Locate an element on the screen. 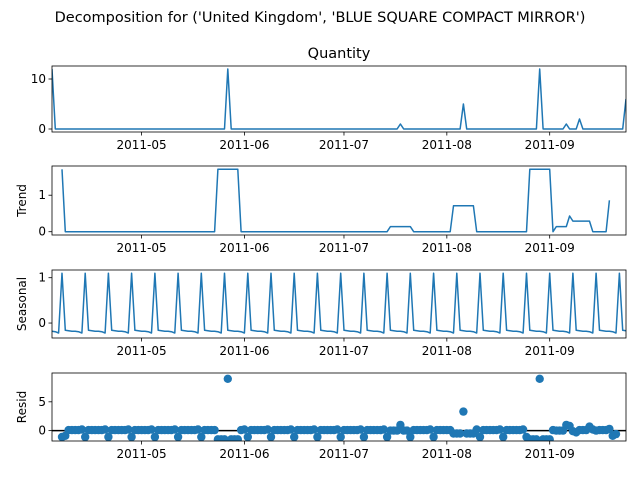 The height and width of the screenshot is (484, 640). y-axis-label: Resid is located at coordinates (22, 407).